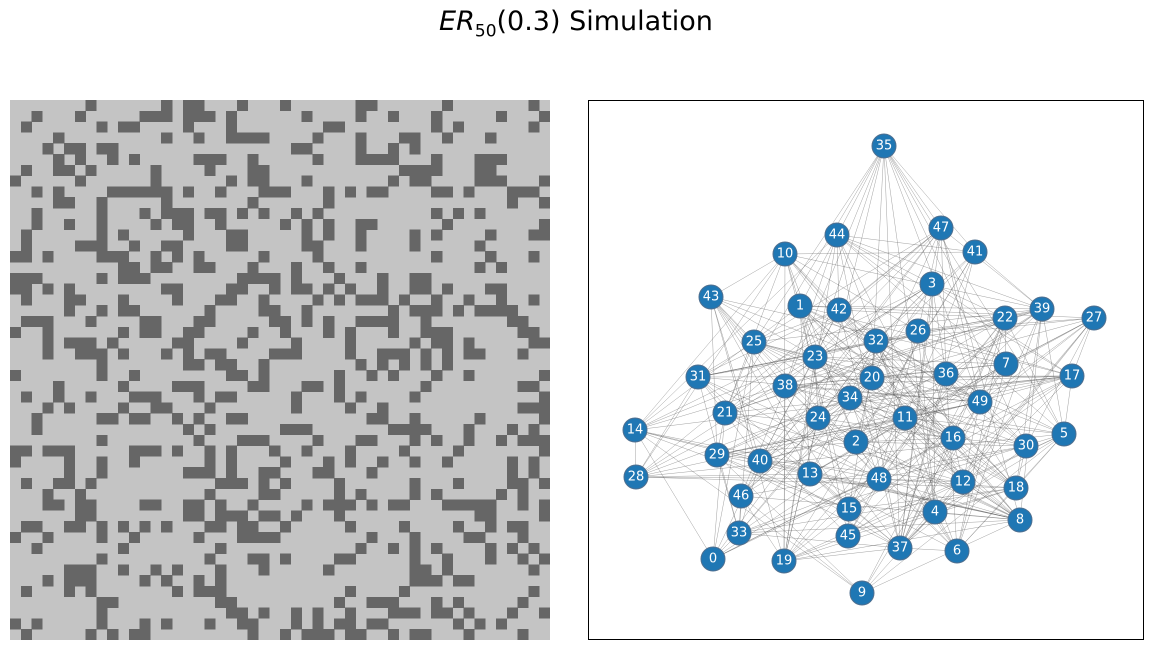 The height and width of the screenshot is (650, 1152). I want to click on node-label: 29, so click(717, 455).